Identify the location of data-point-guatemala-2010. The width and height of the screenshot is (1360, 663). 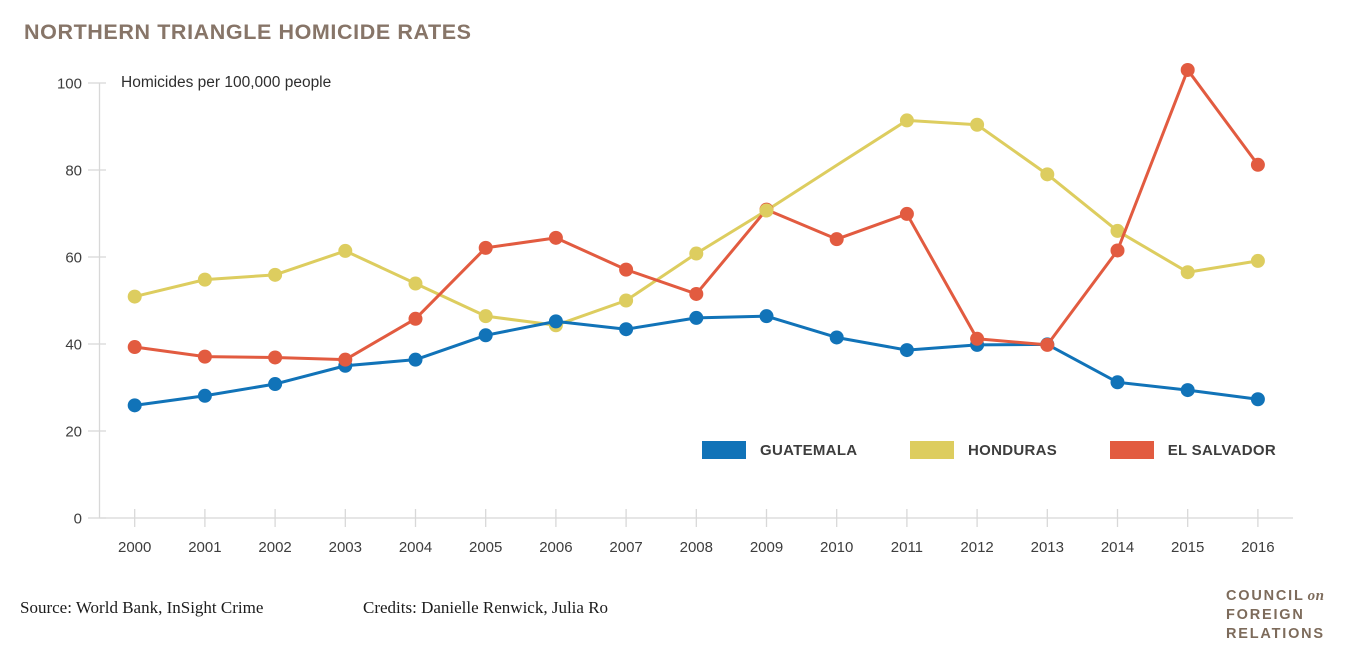
(836, 337).